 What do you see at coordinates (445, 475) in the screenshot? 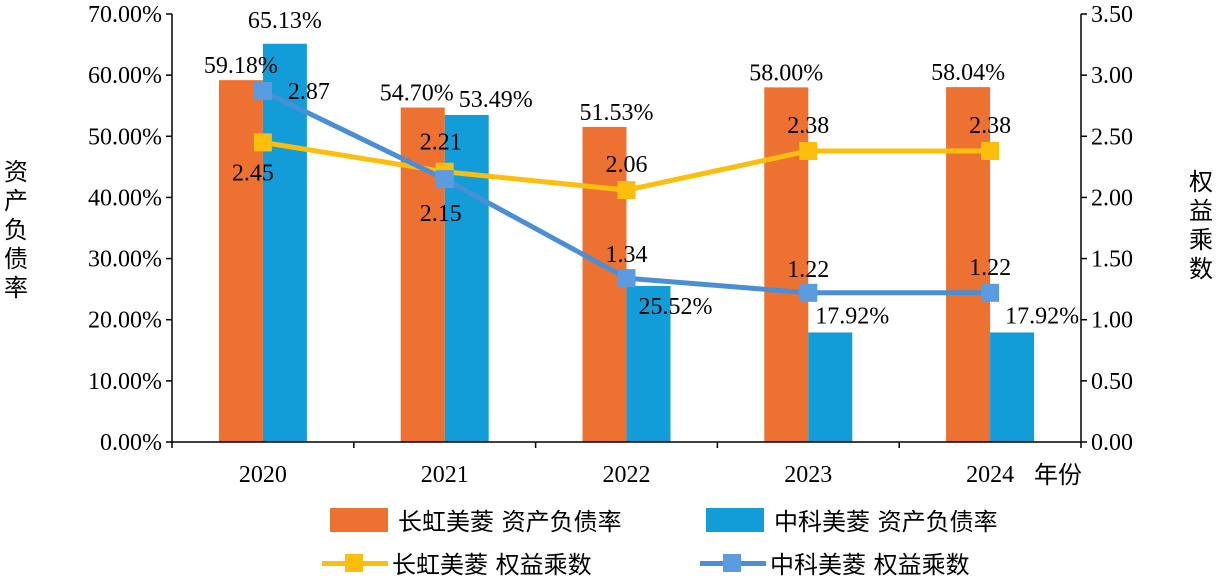
I see `x-tick-label-2021: 2021` at bounding box center [445, 475].